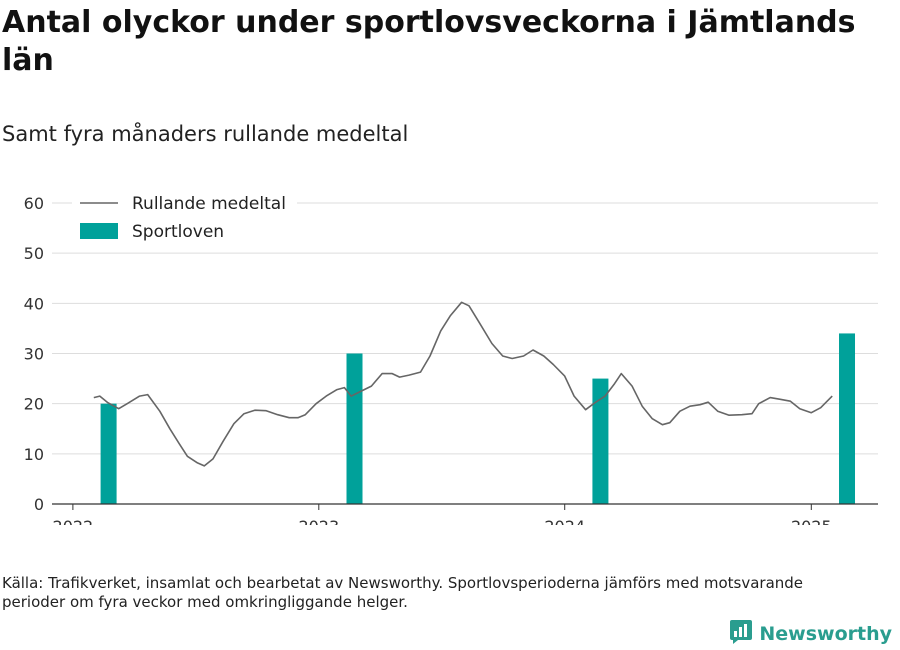 The height and width of the screenshot is (650, 900). I want to click on y-tick-label: 30, so click(34, 354).